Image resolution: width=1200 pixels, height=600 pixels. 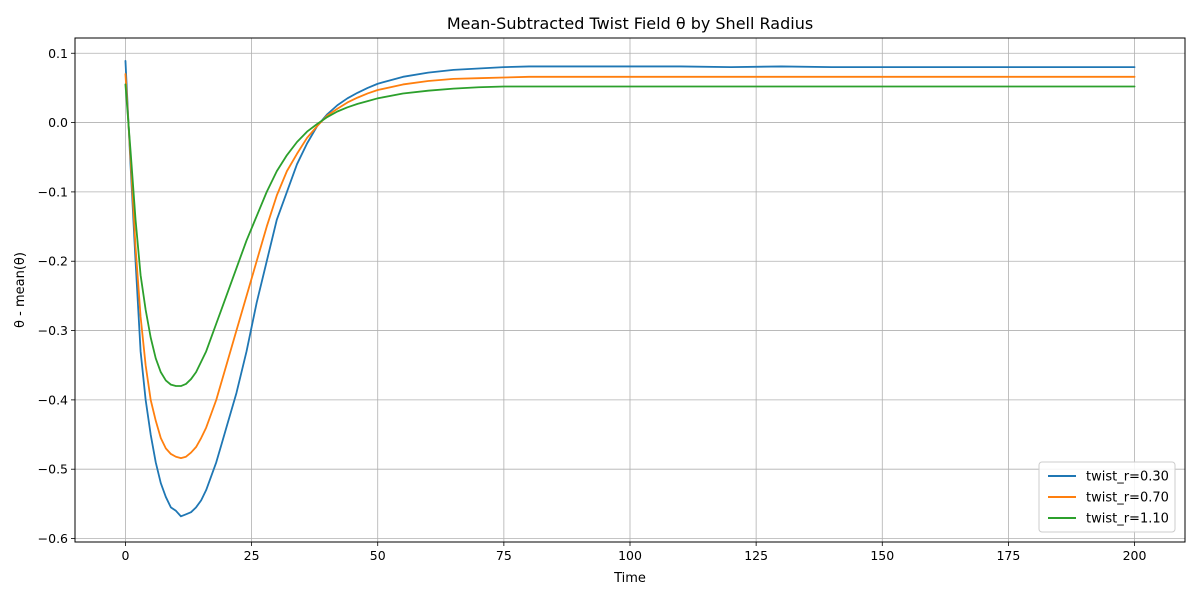 What do you see at coordinates (20, 290) in the screenshot?
I see `y-axis-title: θ - mean(θ)` at bounding box center [20, 290].